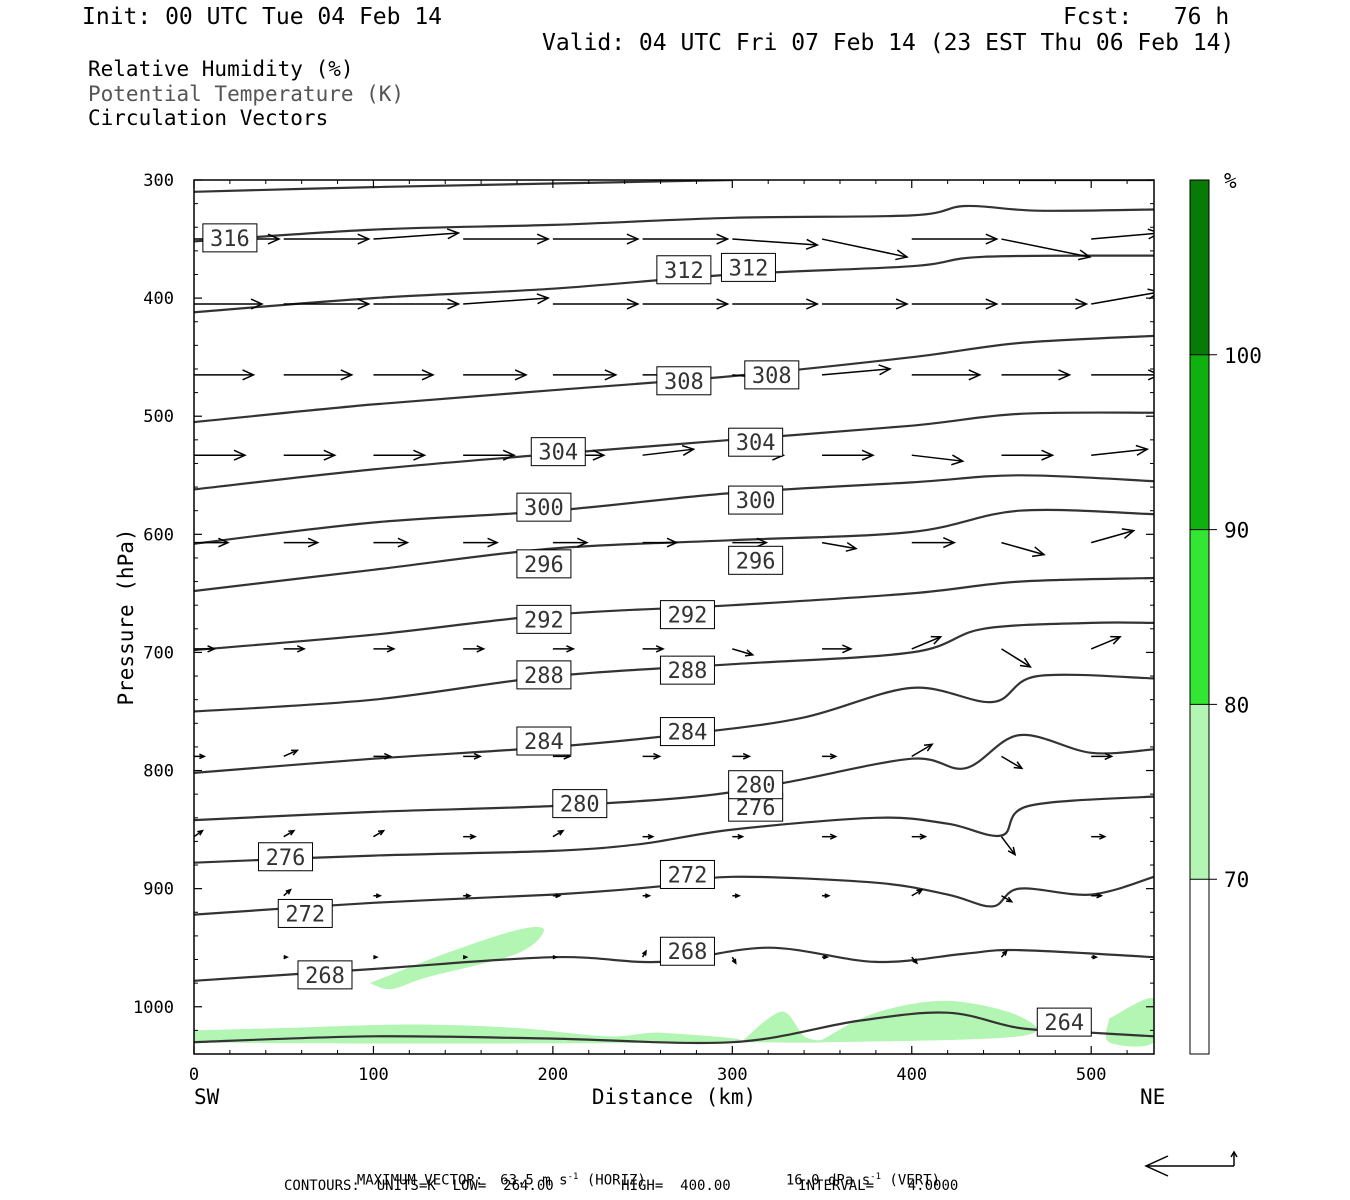 The height and width of the screenshot is (1200, 1350). What do you see at coordinates (221, 69) in the screenshot?
I see `field-label-rh: Relative Humidity (%)` at bounding box center [221, 69].